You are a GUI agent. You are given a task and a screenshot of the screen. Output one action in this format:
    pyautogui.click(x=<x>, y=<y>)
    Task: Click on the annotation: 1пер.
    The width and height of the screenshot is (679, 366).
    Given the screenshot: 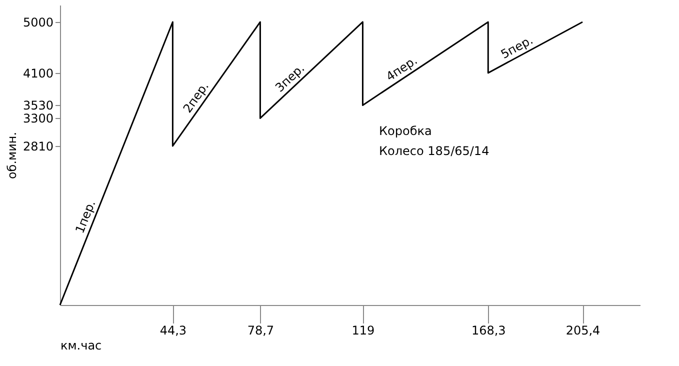 What is the action you would take?
    pyautogui.click(x=85, y=217)
    